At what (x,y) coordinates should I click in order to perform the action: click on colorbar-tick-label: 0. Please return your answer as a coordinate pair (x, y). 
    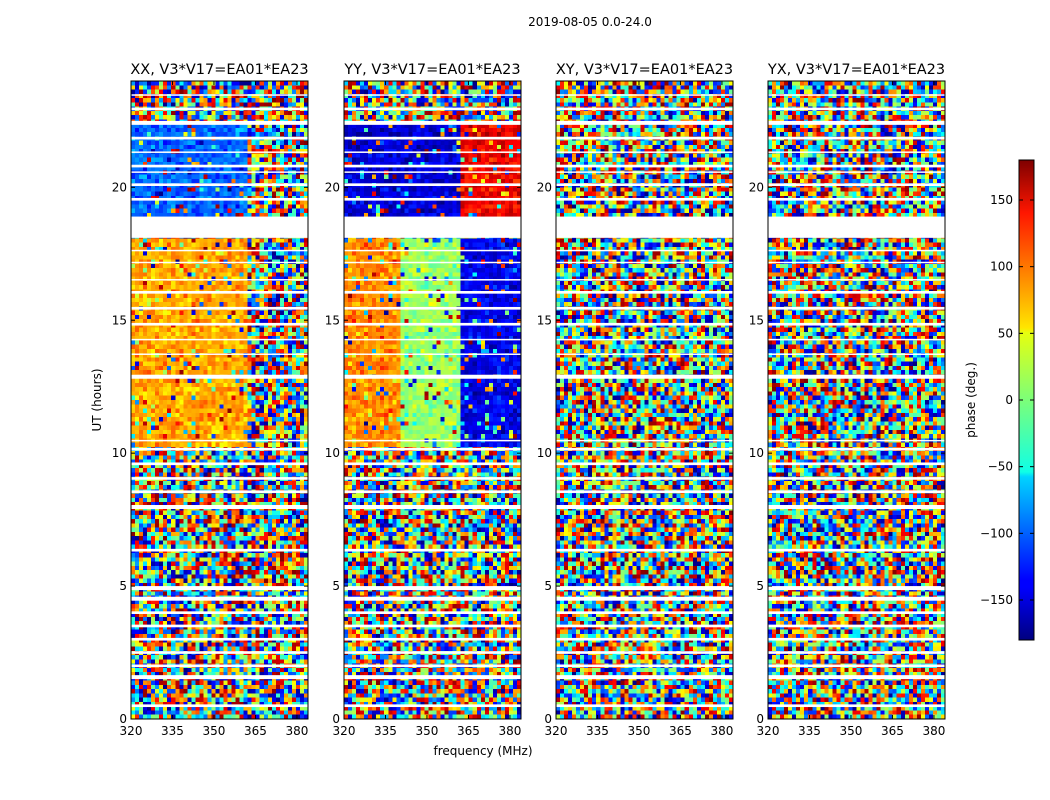
    Looking at the image, I should click on (1009, 400).